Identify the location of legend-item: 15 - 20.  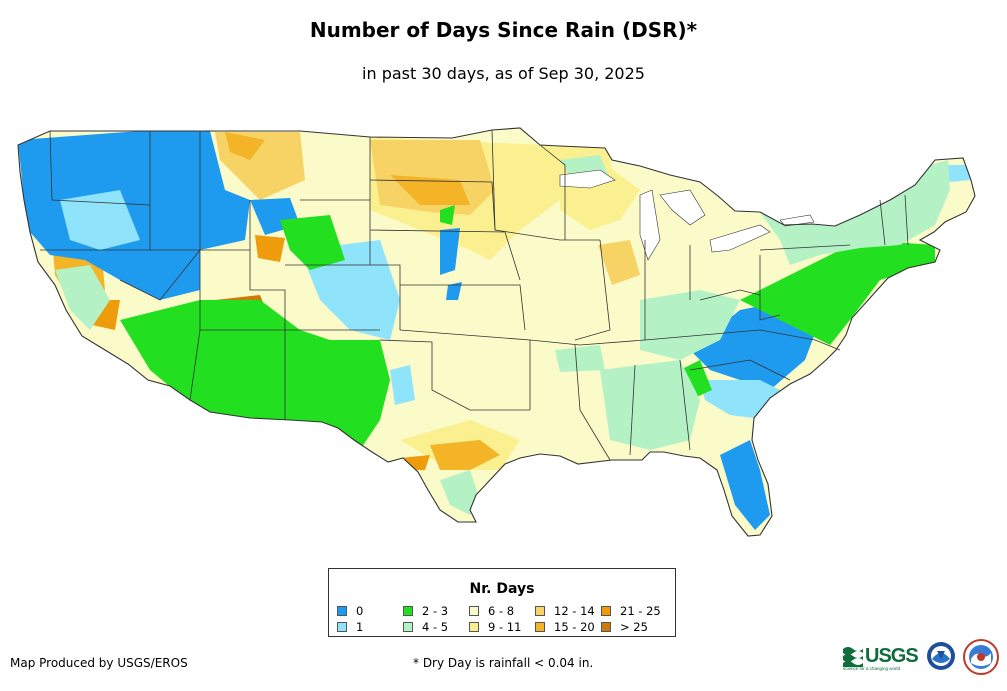
(565, 627).